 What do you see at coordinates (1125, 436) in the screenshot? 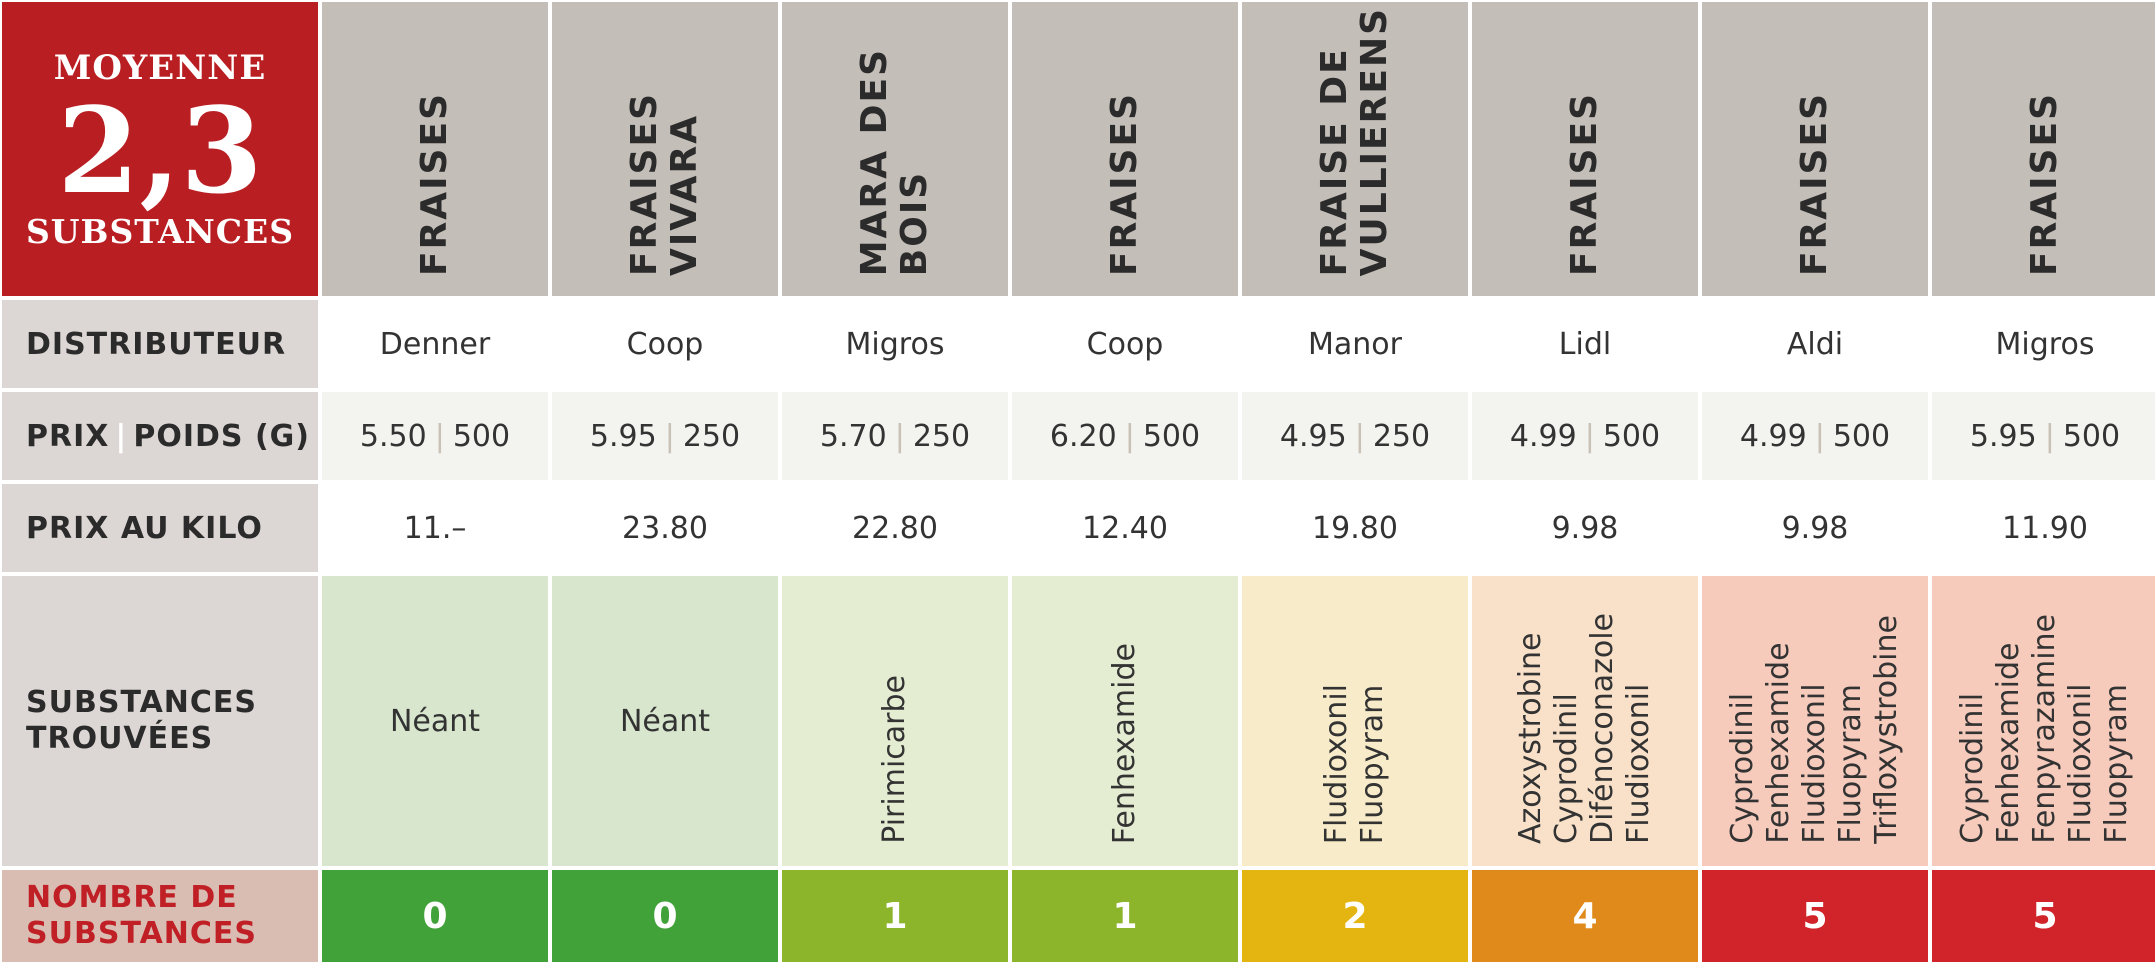
I see `prix-poids-cell: 6.20 | 500` at bounding box center [1125, 436].